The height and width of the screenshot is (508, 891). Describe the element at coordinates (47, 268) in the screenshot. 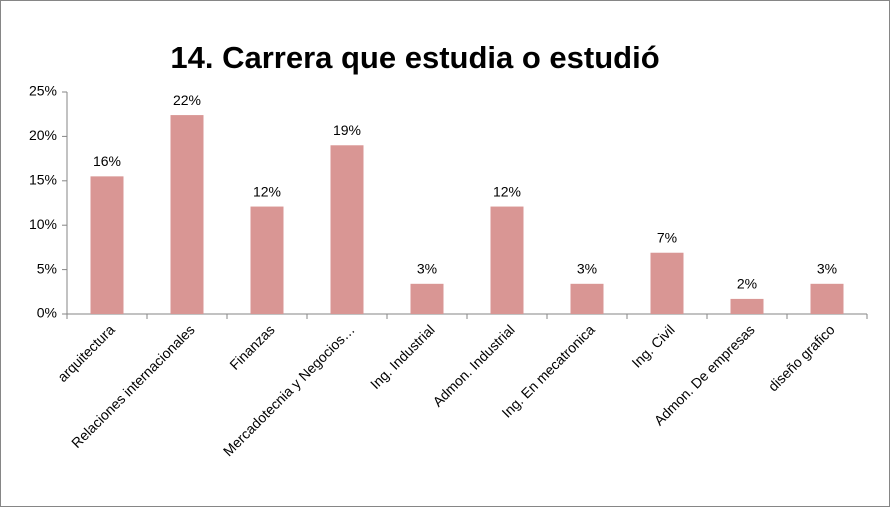

I see `y-tick-label: 5%` at that location.